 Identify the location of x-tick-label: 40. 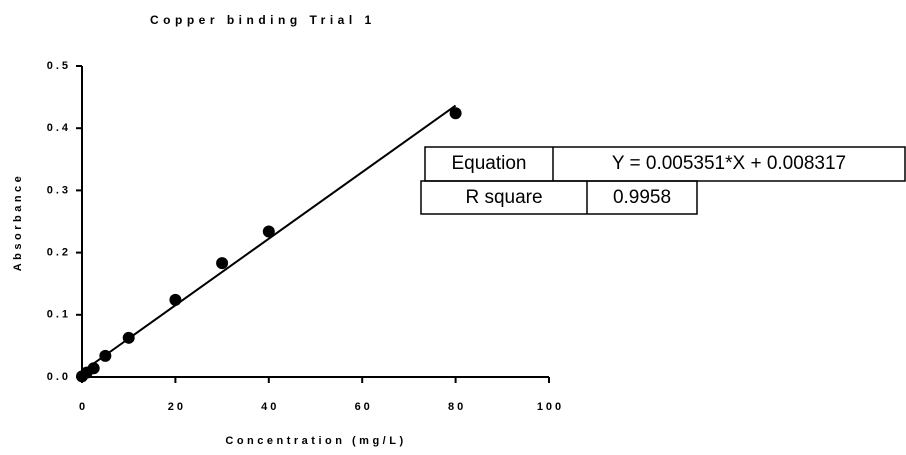
(270, 407).